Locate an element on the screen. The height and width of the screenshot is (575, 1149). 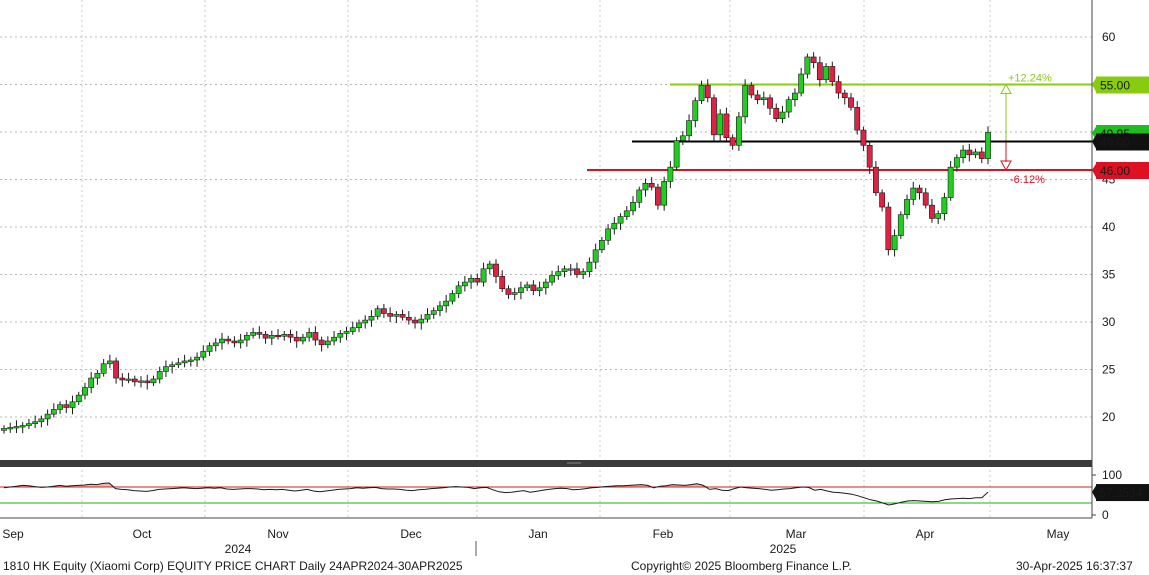
timestamp: 30-Apr-2025 16:37:37 is located at coordinates (1074, 566).